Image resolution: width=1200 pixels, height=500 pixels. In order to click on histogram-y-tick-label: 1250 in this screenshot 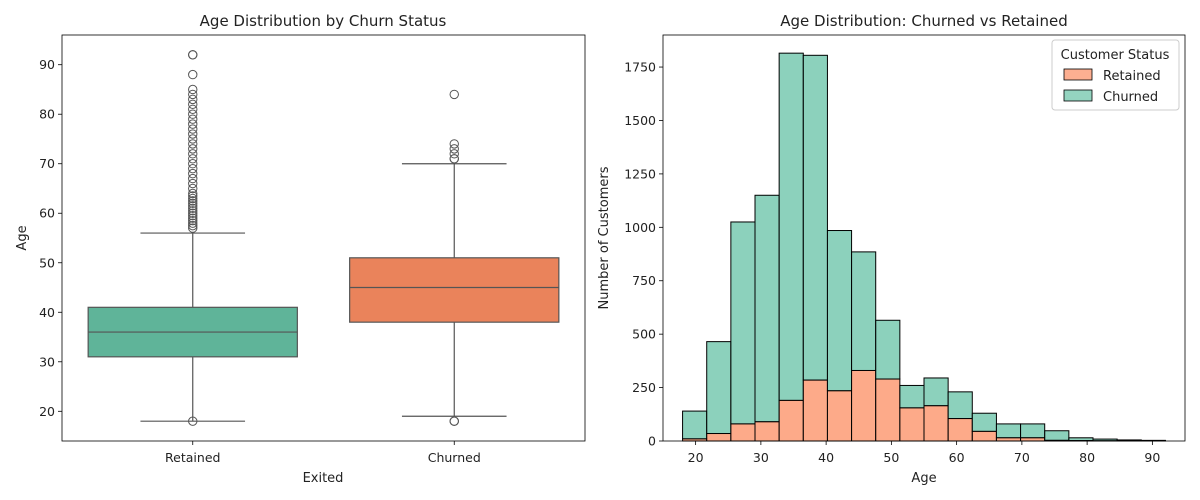, I will do `click(640, 173)`.